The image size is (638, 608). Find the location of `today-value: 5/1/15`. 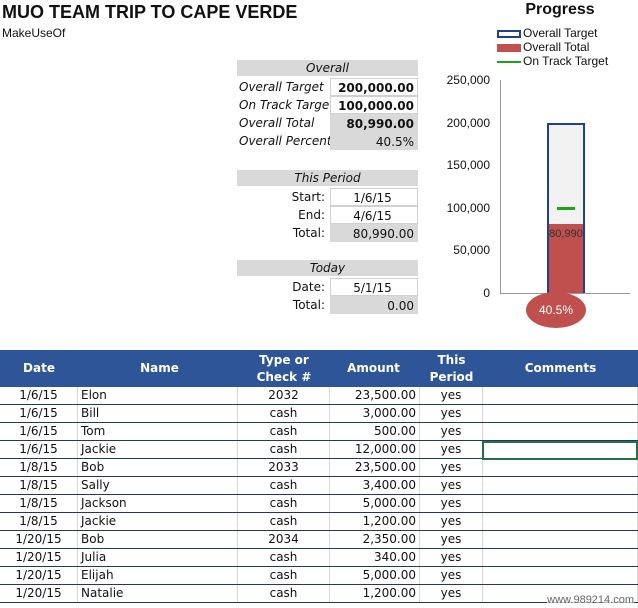

today-value: 5/1/15 is located at coordinates (374, 287).